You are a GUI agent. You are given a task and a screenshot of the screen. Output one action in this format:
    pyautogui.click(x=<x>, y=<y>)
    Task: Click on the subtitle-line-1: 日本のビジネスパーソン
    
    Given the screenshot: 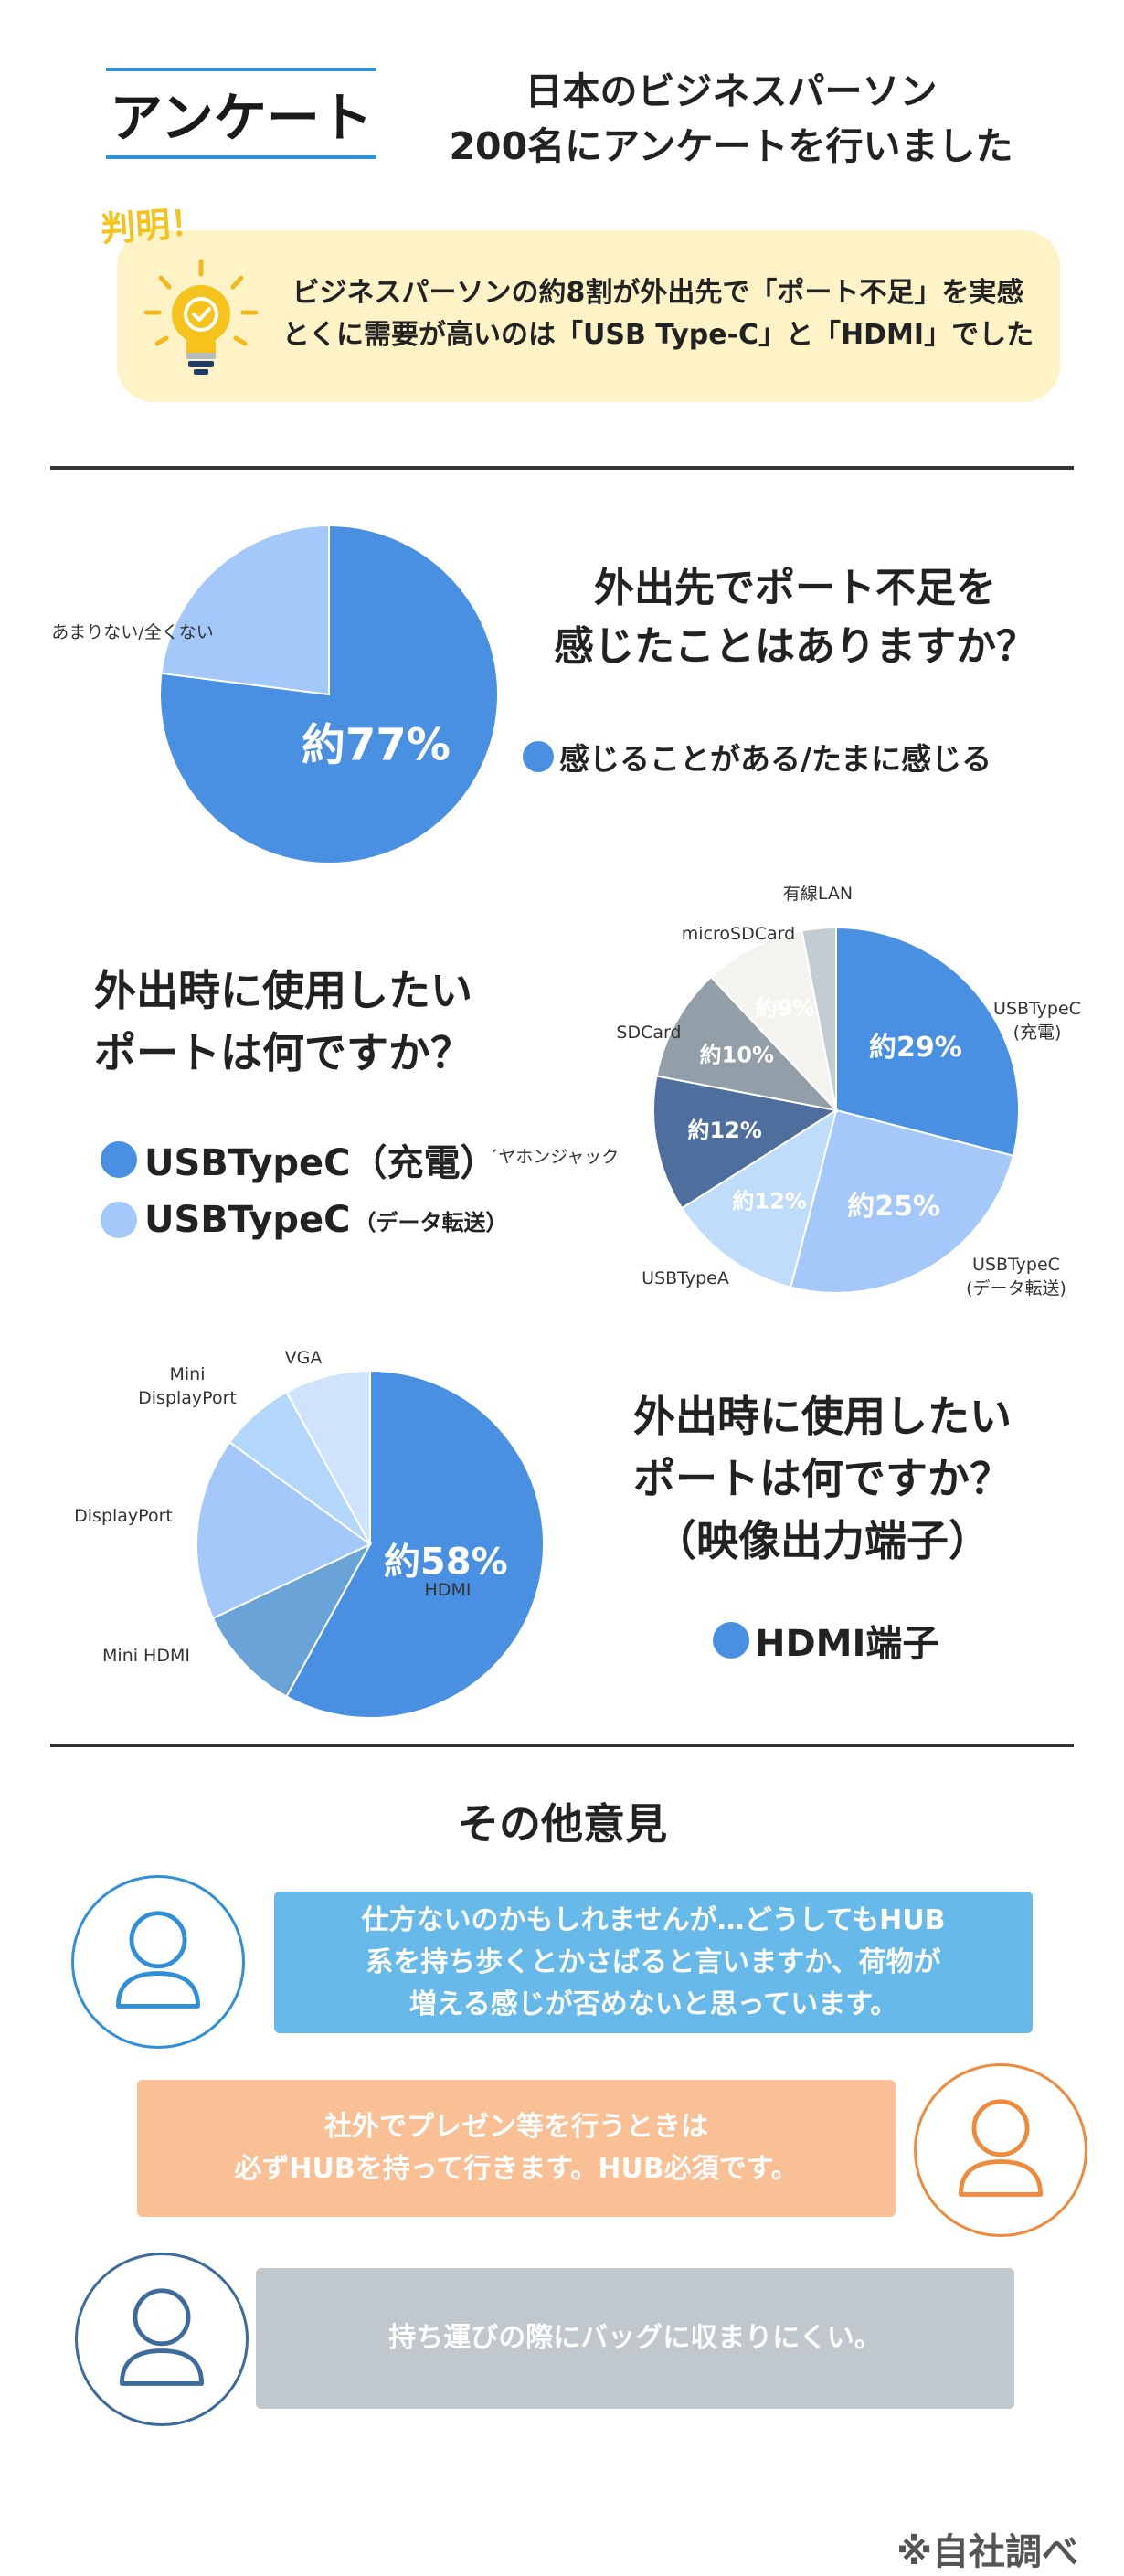 What is the action you would take?
    pyautogui.click(x=731, y=91)
    